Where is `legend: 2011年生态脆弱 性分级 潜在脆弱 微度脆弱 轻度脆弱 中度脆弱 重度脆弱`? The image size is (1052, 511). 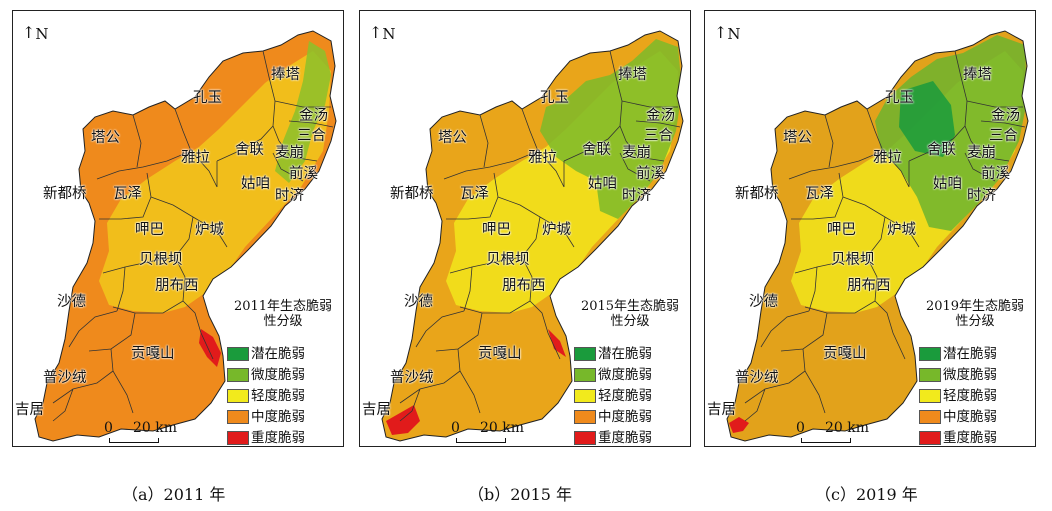 legend: 2011年生态脆弱 性分级 潜在脆弱 微度脆弱 轻度脆弱 中度脆弱 重度脆弱 is located at coordinates (282, 372).